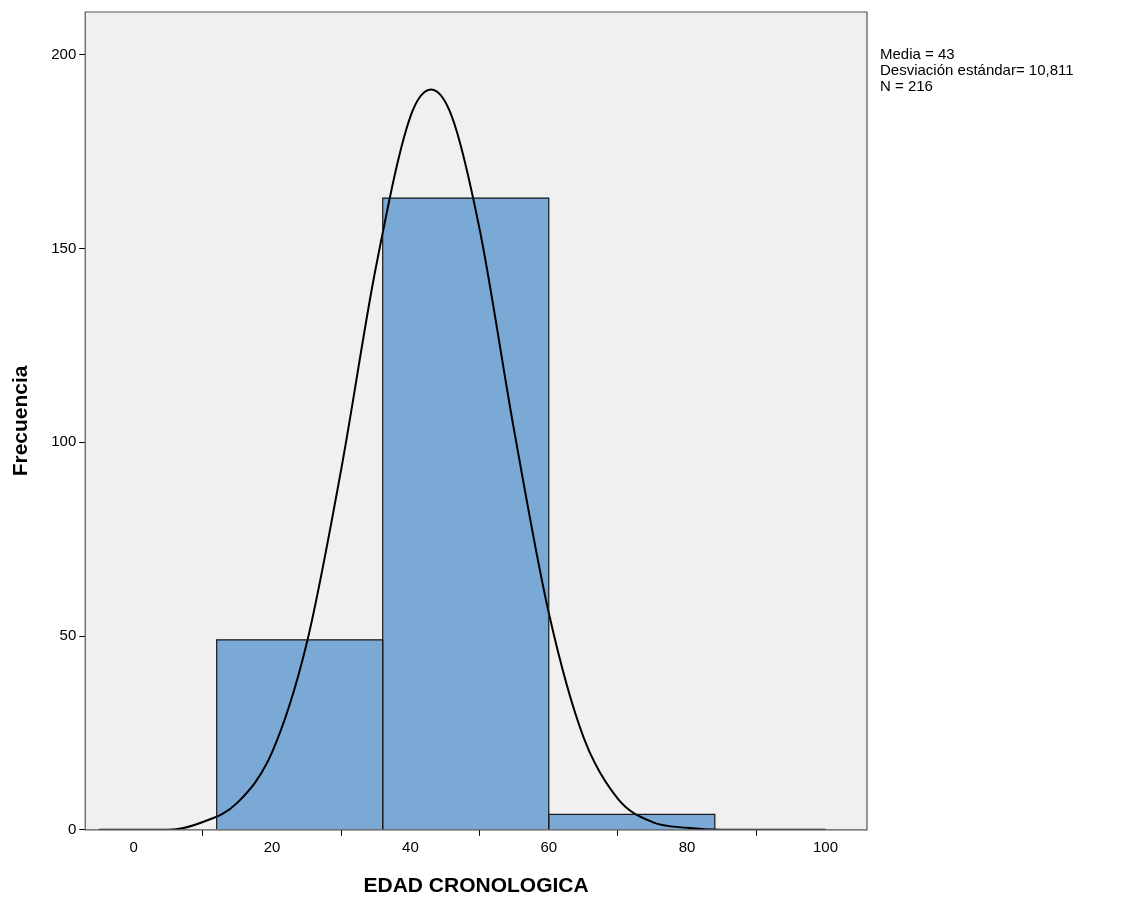  I want to click on y-tick-label: 0, so click(72, 828).